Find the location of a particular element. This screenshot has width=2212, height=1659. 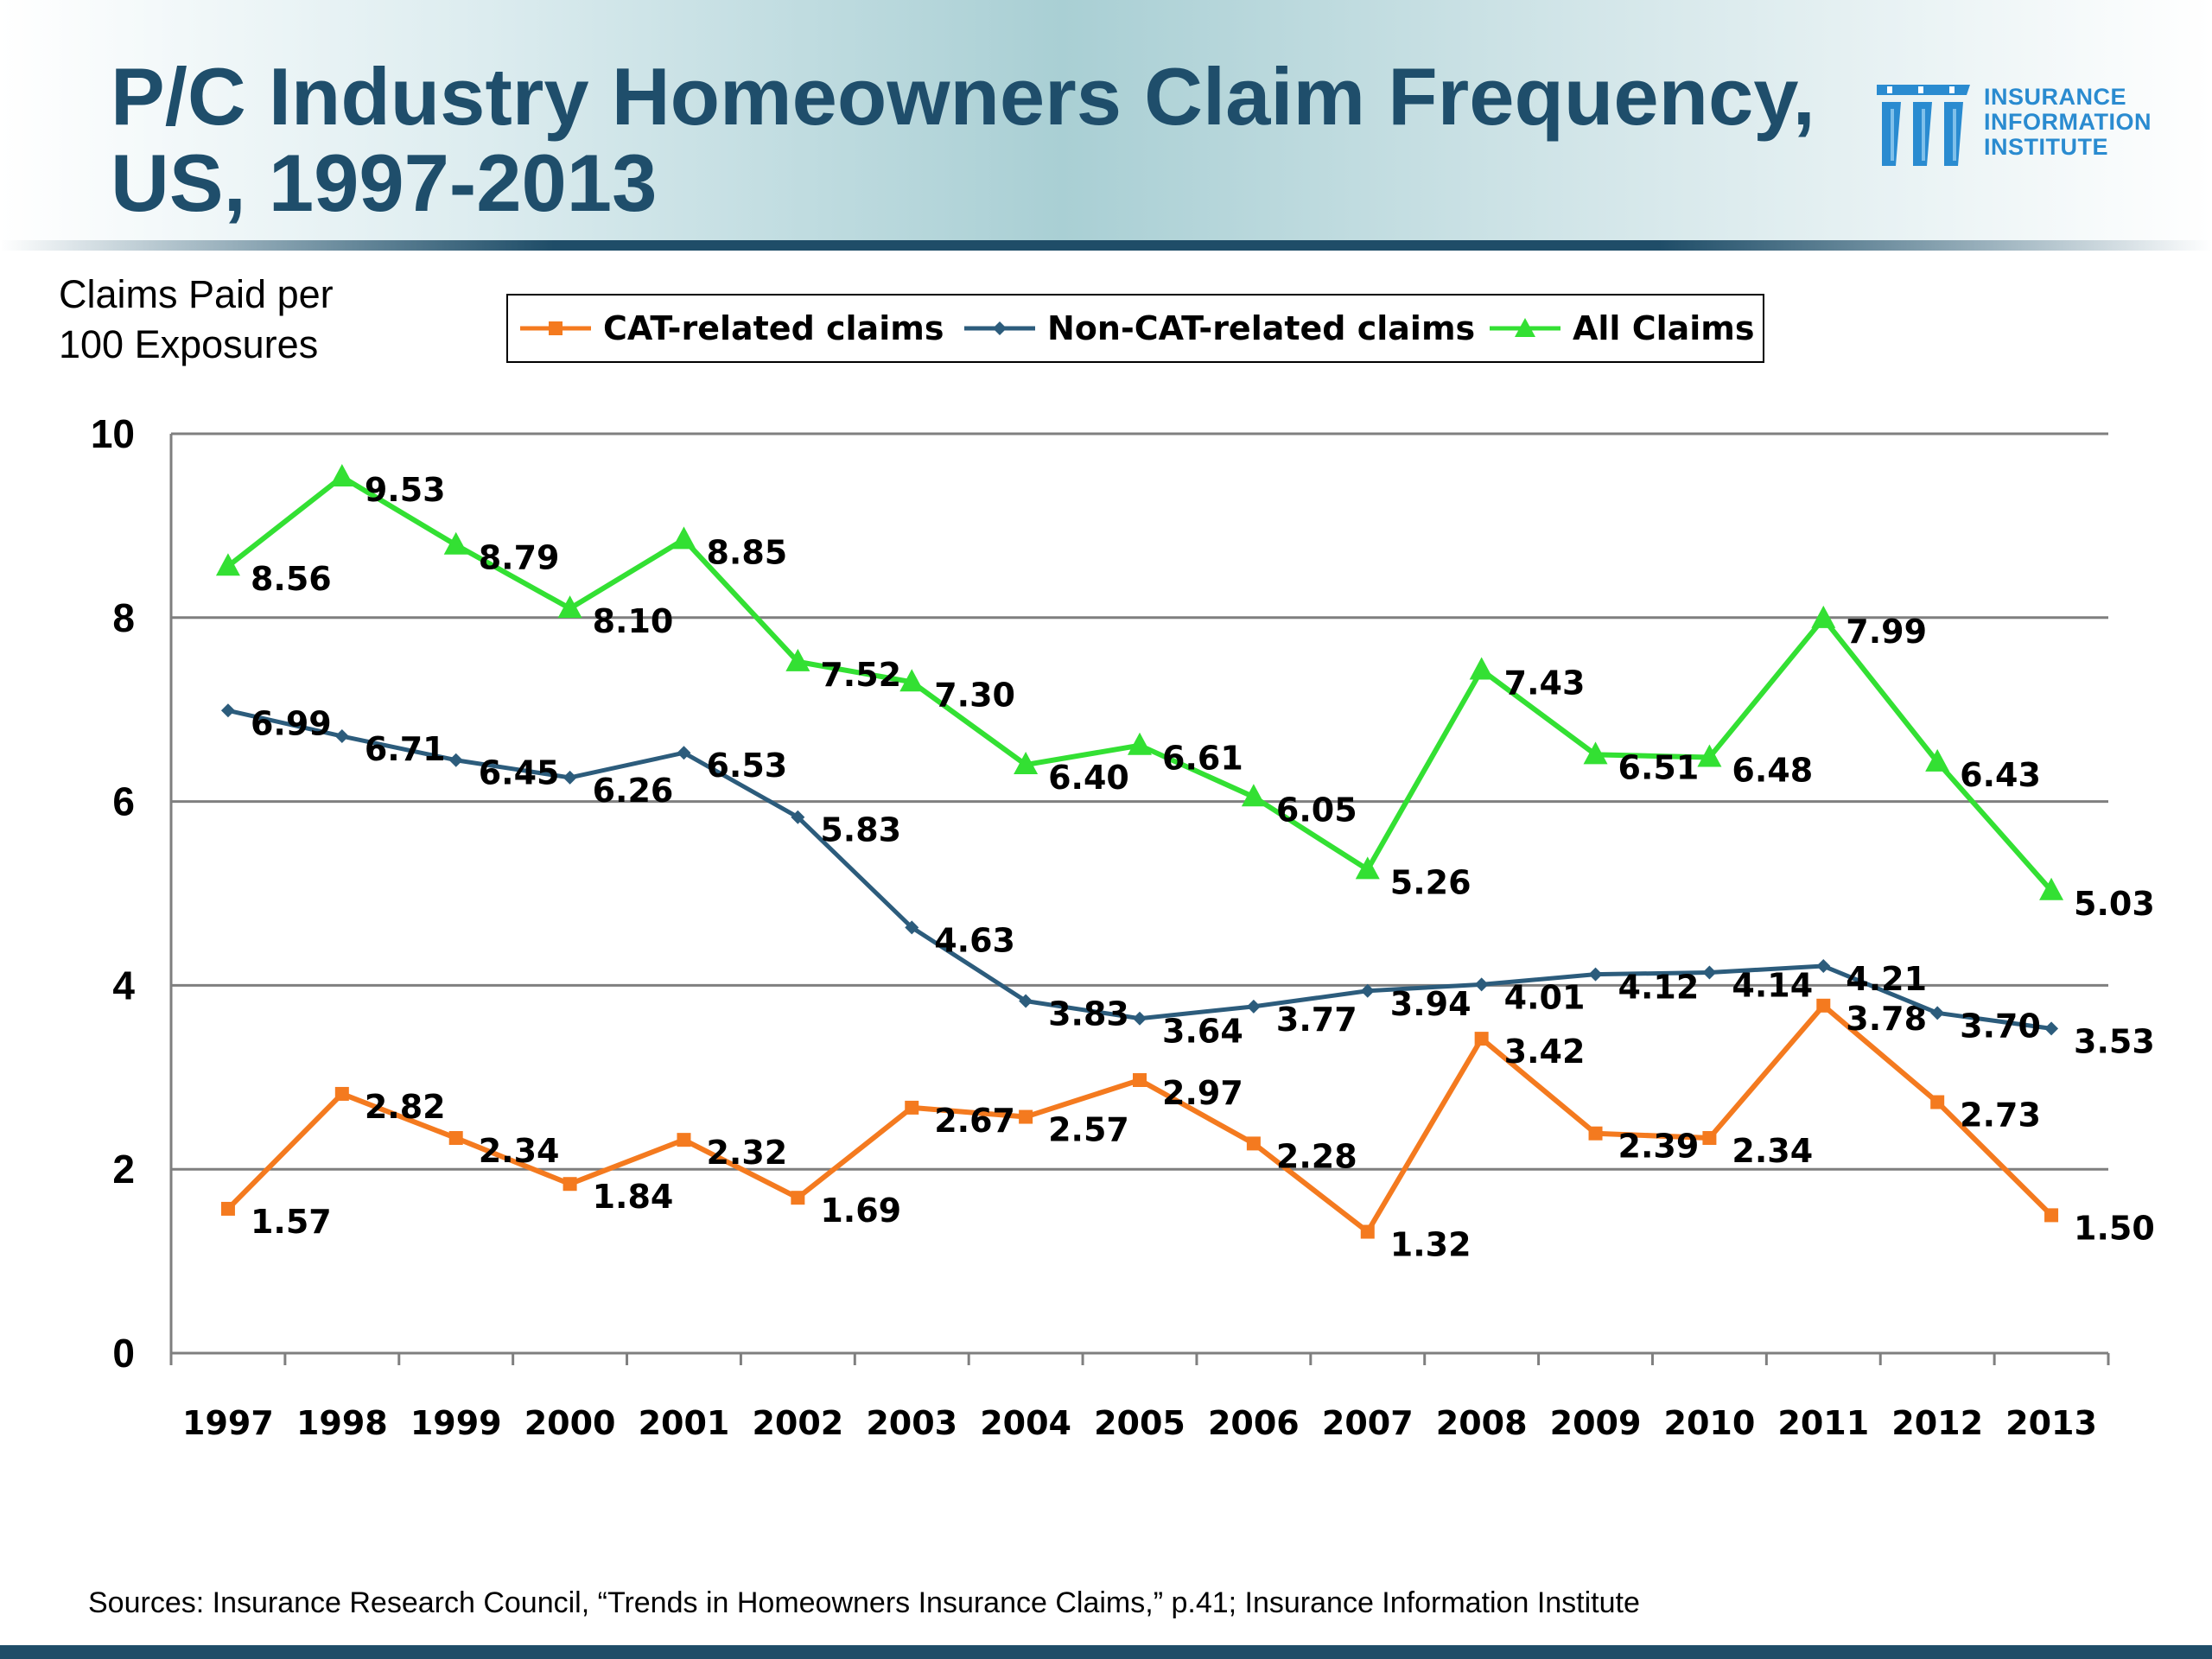

x-tick-label: 2007 is located at coordinates (1368, 1423).